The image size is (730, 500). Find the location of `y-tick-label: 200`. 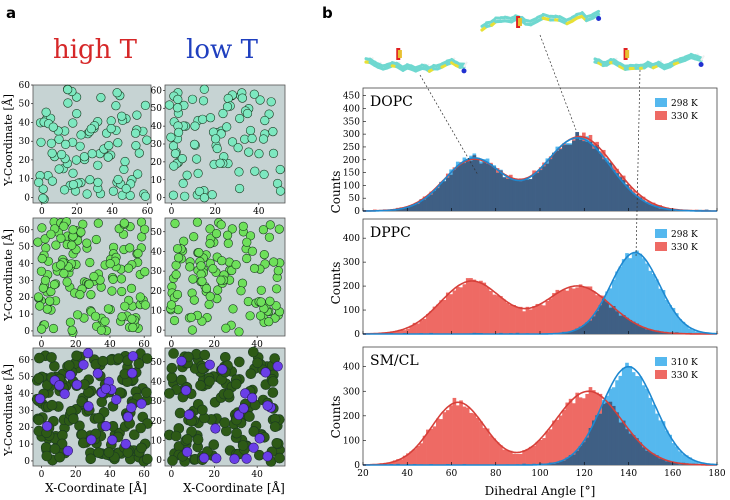

y-tick-label: 200 is located at coordinates (351, 287).